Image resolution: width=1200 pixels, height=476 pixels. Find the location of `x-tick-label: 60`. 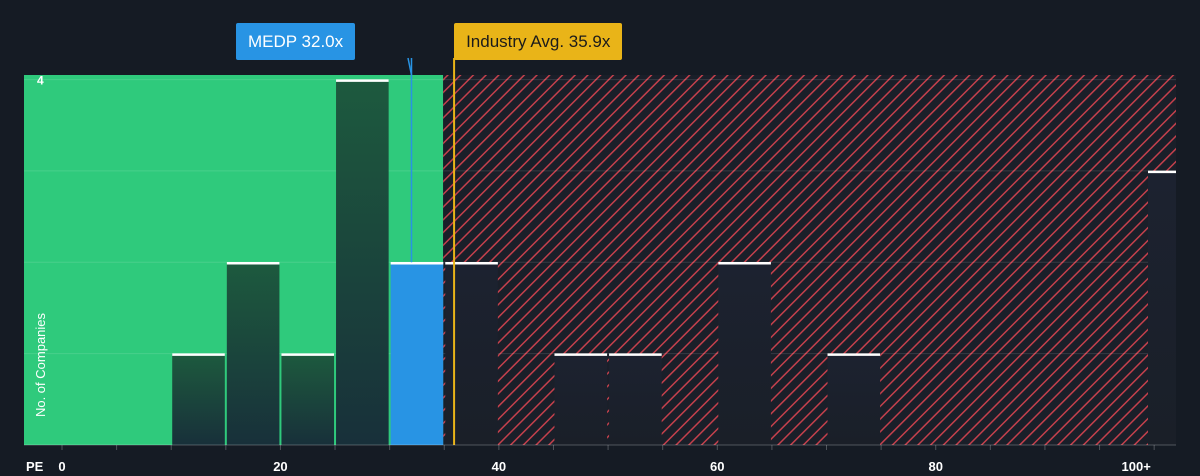

x-tick-label: 60 is located at coordinates (717, 466).